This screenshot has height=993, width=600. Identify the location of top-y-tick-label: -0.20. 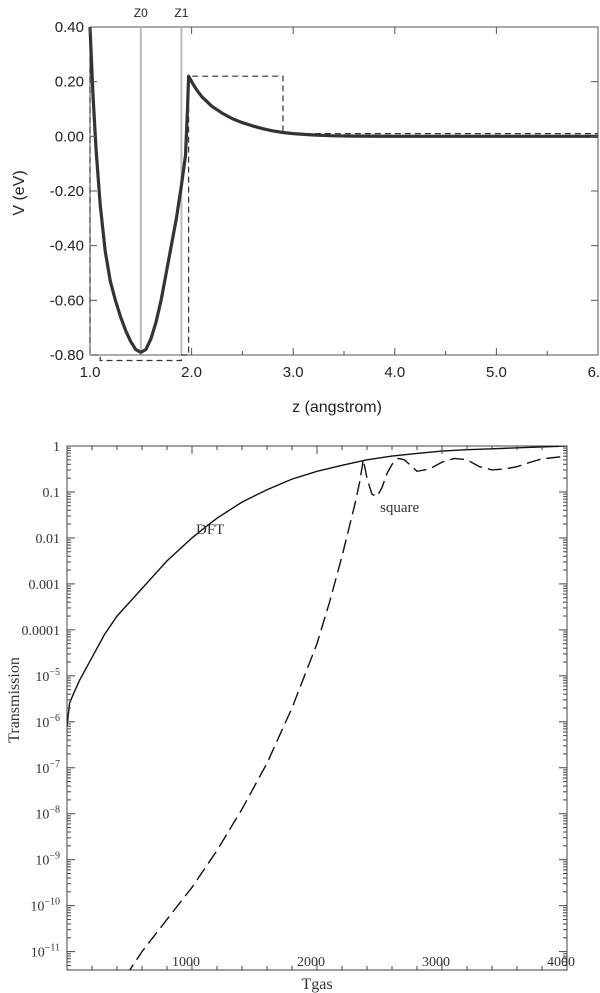
(67, 191).